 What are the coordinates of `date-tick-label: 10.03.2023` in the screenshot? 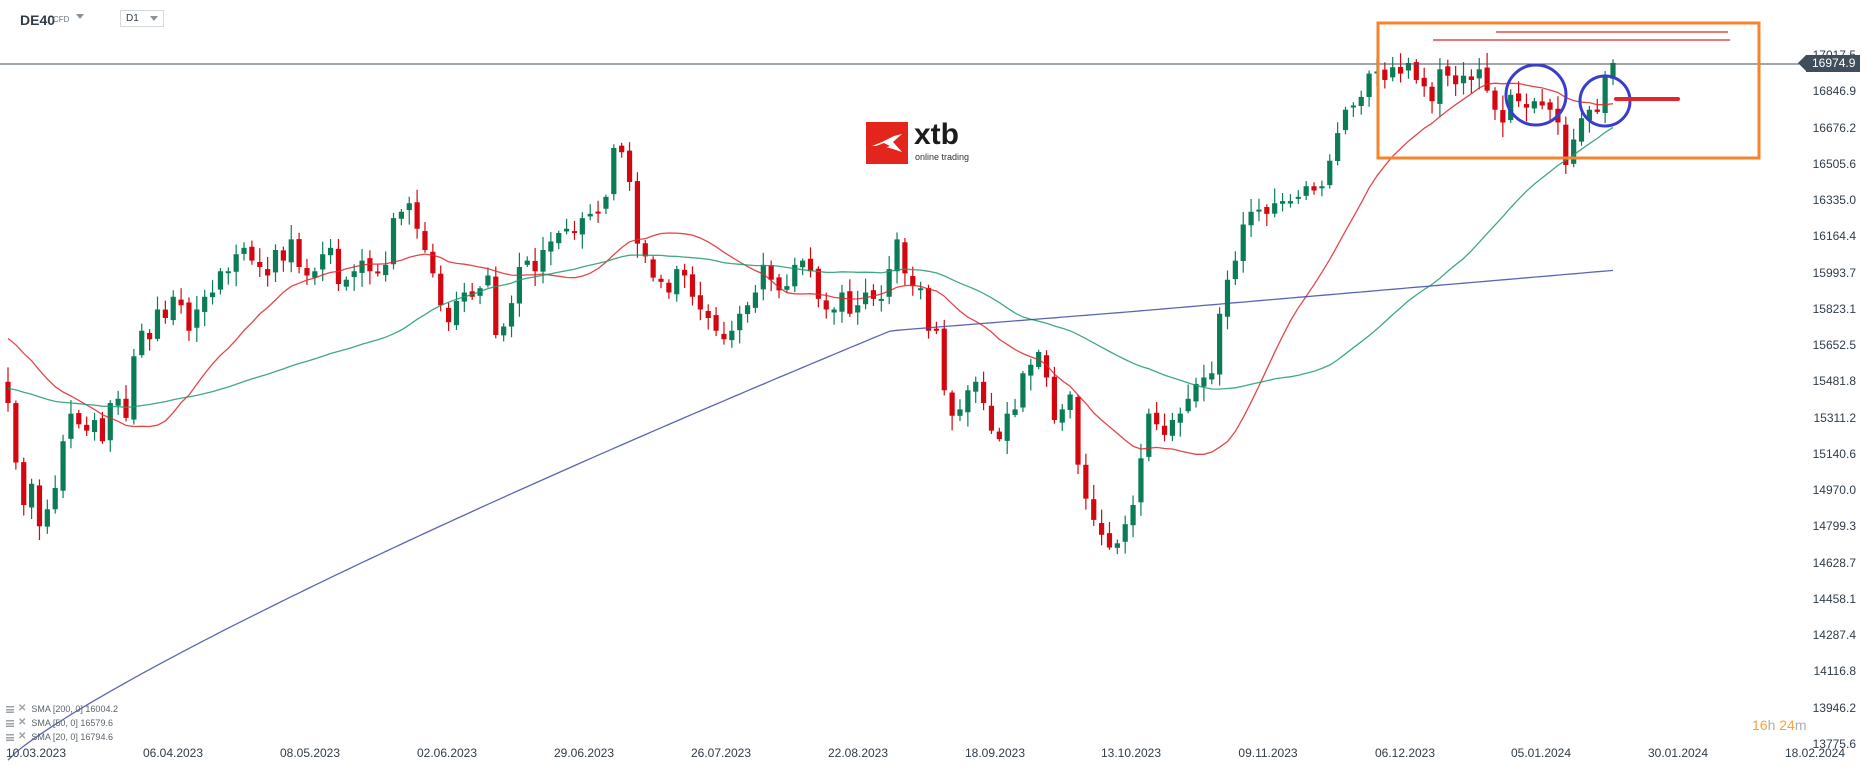 It's located at (36, 753).